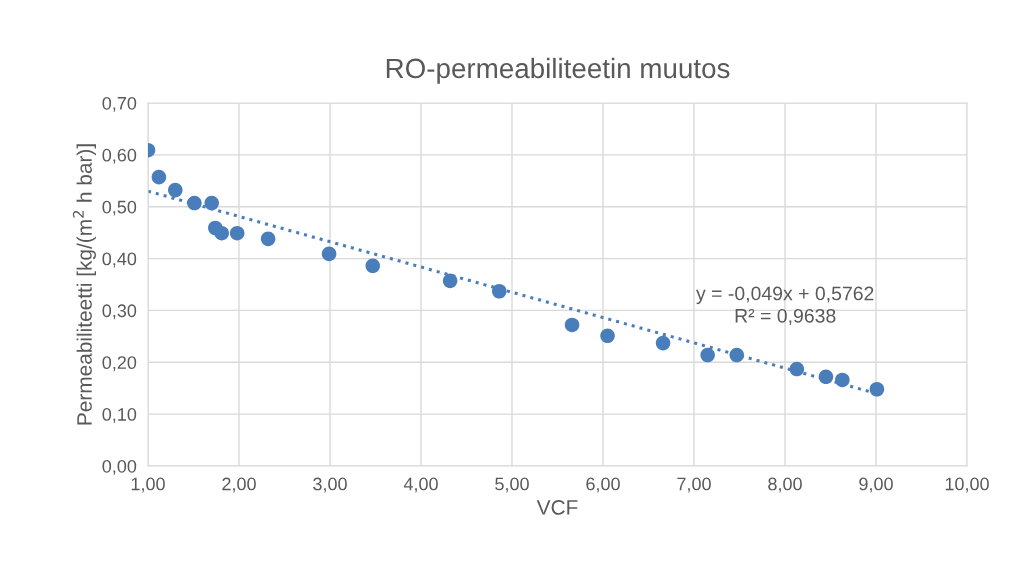 The width and height of the screenshot is (1018, 579). What do you see at coordinates (84, 284) in the screenshot?
I see `y-axis-title: Permeabiliteetti [kg/(m$^{2}$ h bar)]` at bounding box center [84, 284].